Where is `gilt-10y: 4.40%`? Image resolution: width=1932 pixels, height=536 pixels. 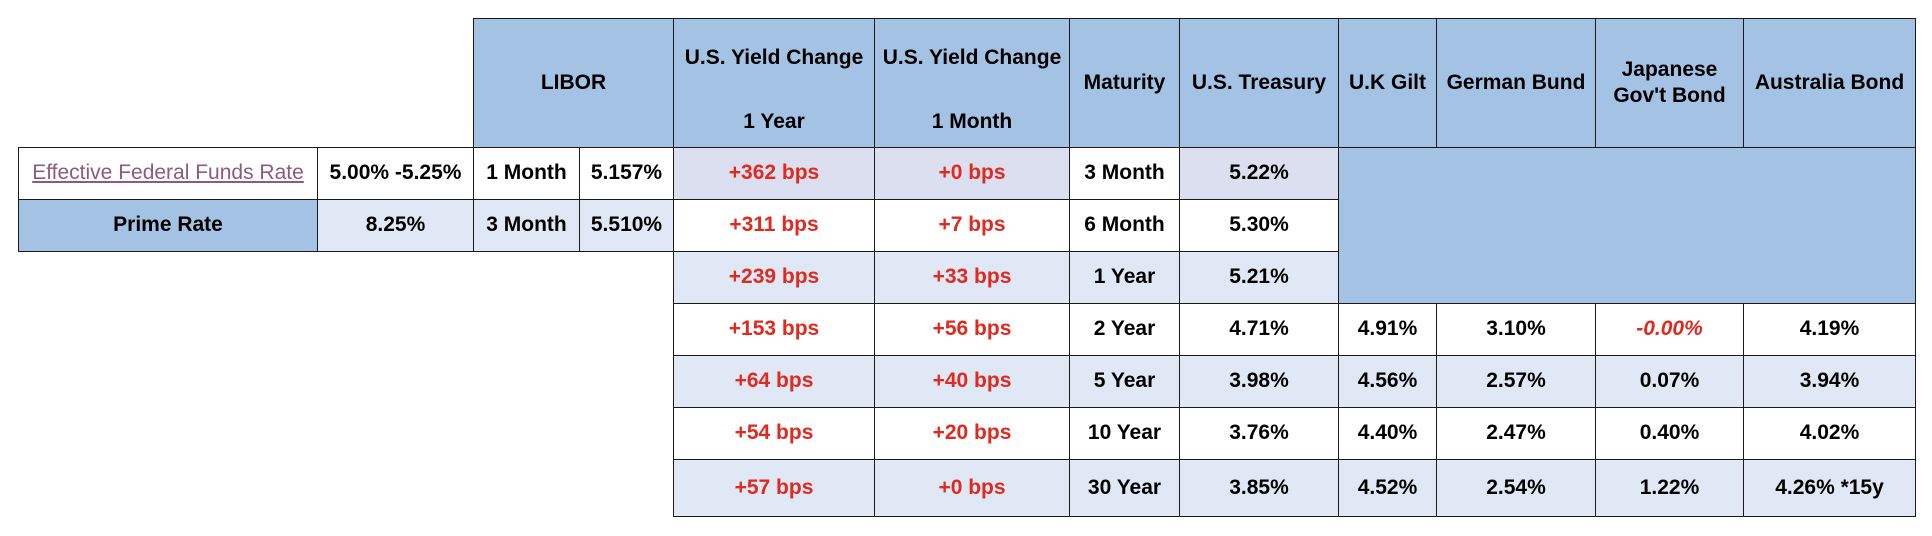 gilt-10y: 4.40% is located at coordinates (1387, 433).